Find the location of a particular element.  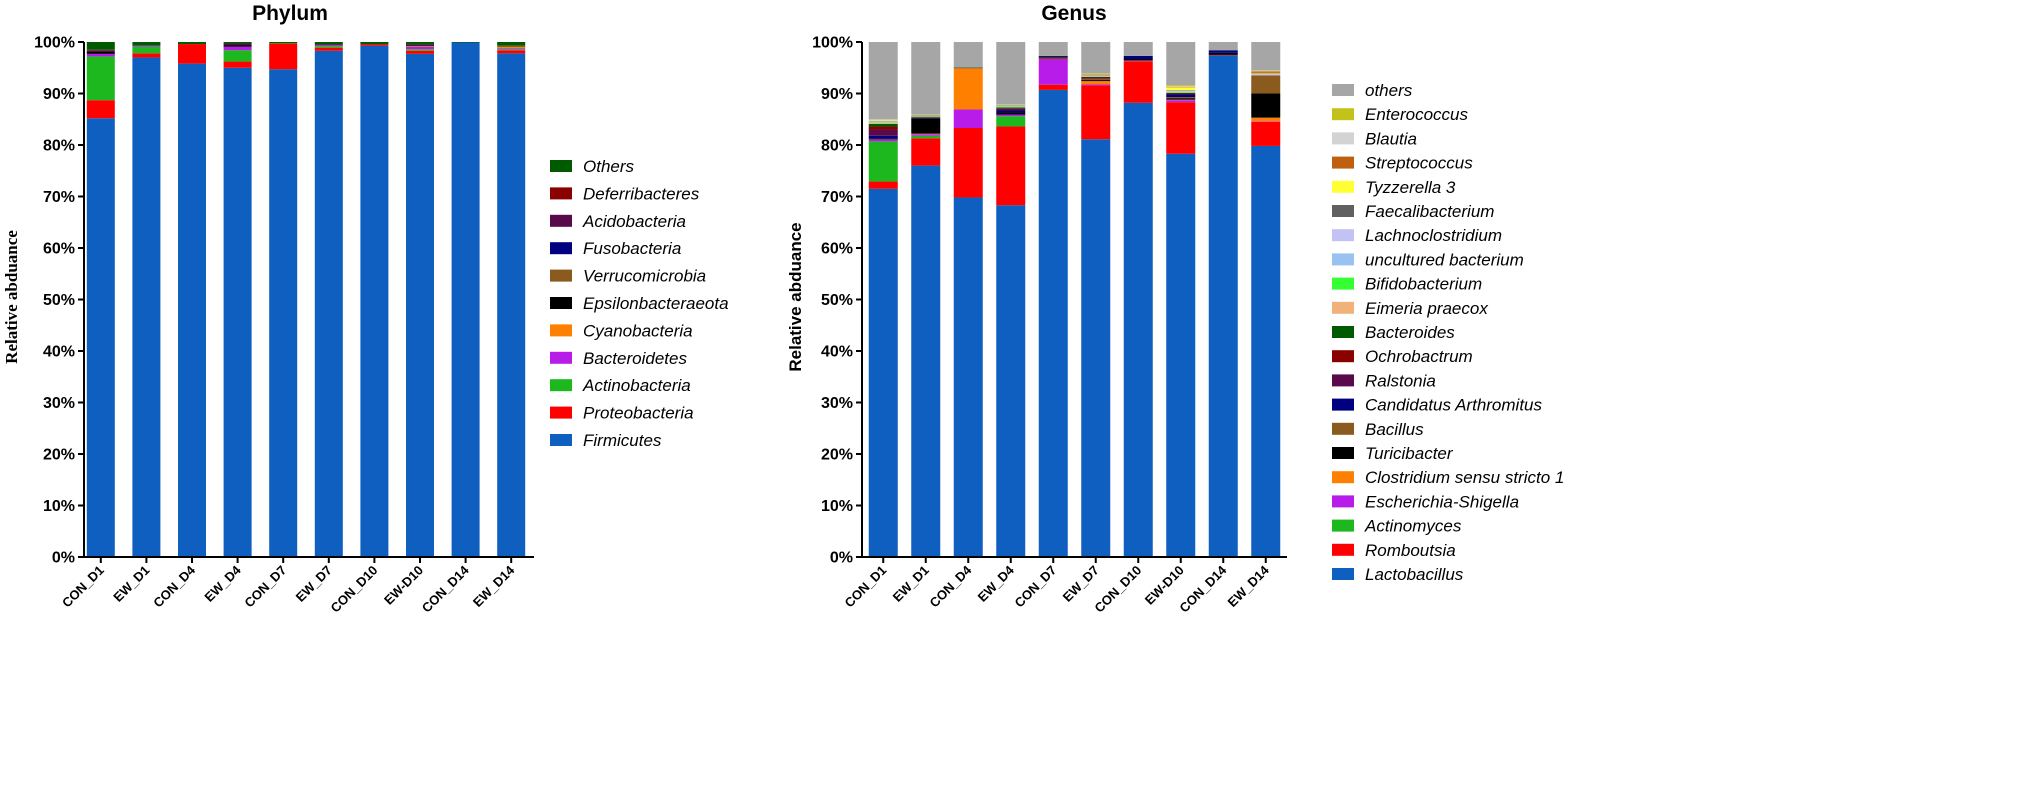

phylum-bar-con-d7-actinobacteria is located at coordinates (283, 43).